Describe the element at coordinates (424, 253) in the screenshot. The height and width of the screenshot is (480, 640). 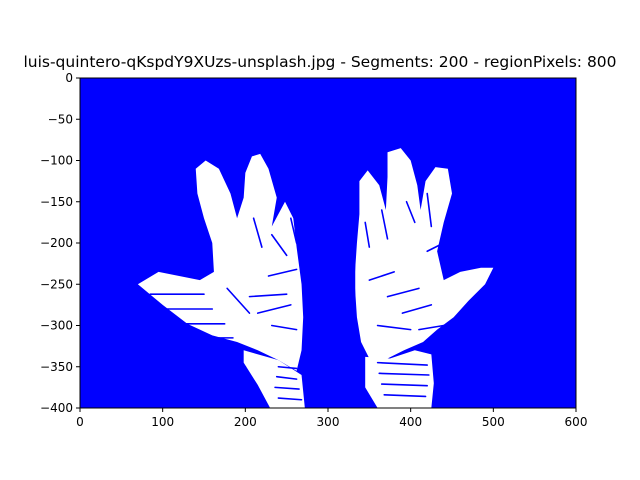
I see `right-hand-region` at that location.